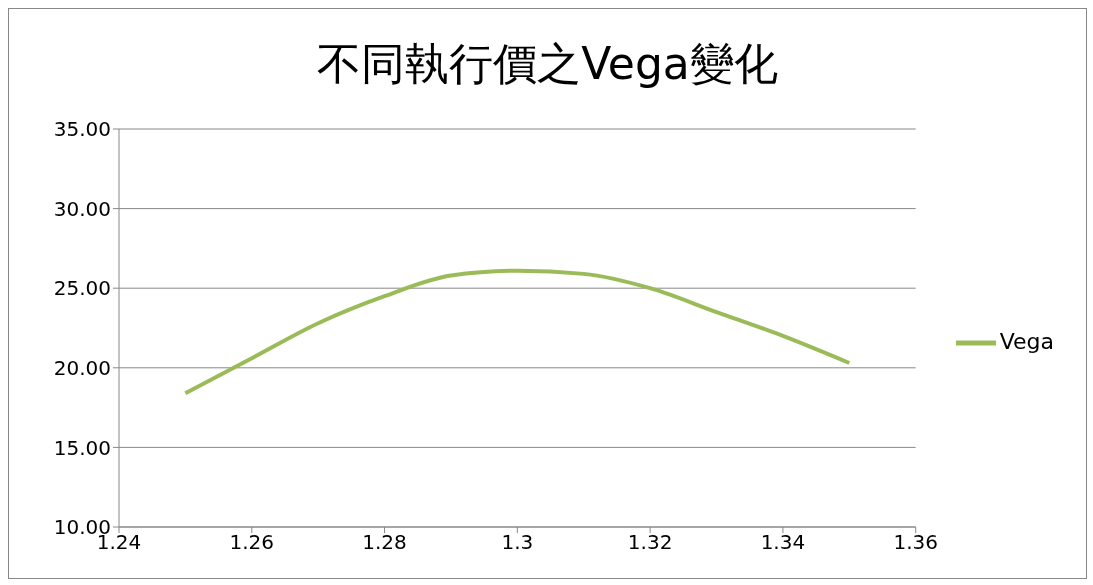 This screenshot has height=585, width=1093. I want to click on x-tick-label: 1.34, so click(783, 542).